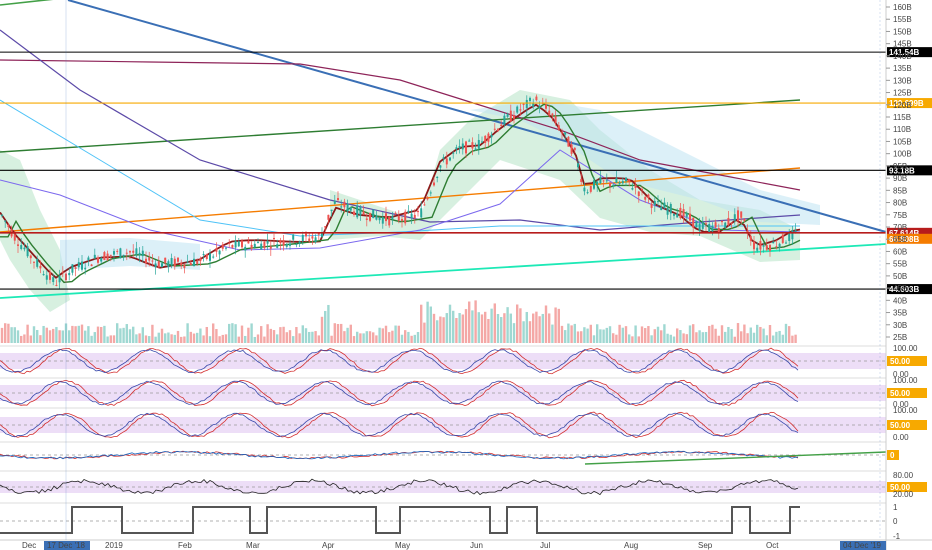 The image size is (932, 550). I want to click on price-tick-label: 160B, so click(902, 7).